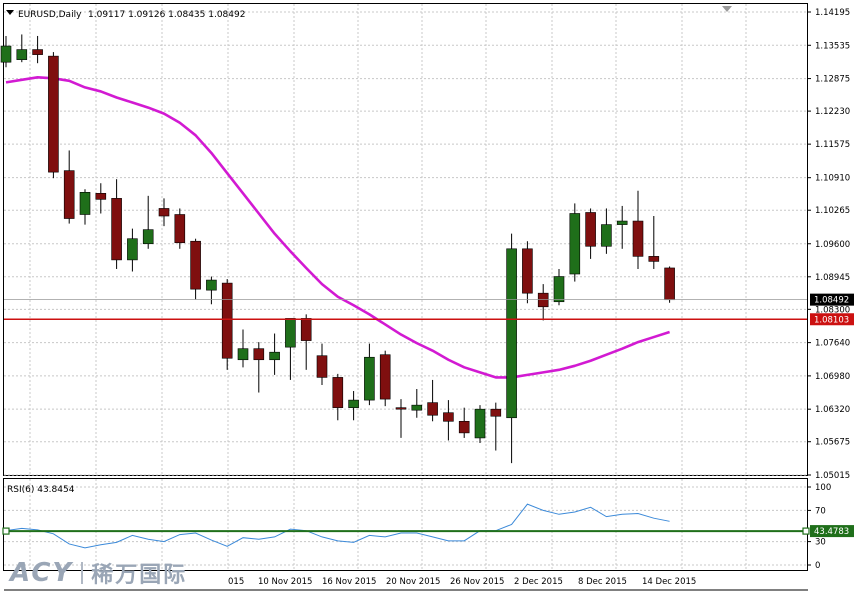  I want to click on date-axis-label: 26 Nov 2015, so click(477, 582).